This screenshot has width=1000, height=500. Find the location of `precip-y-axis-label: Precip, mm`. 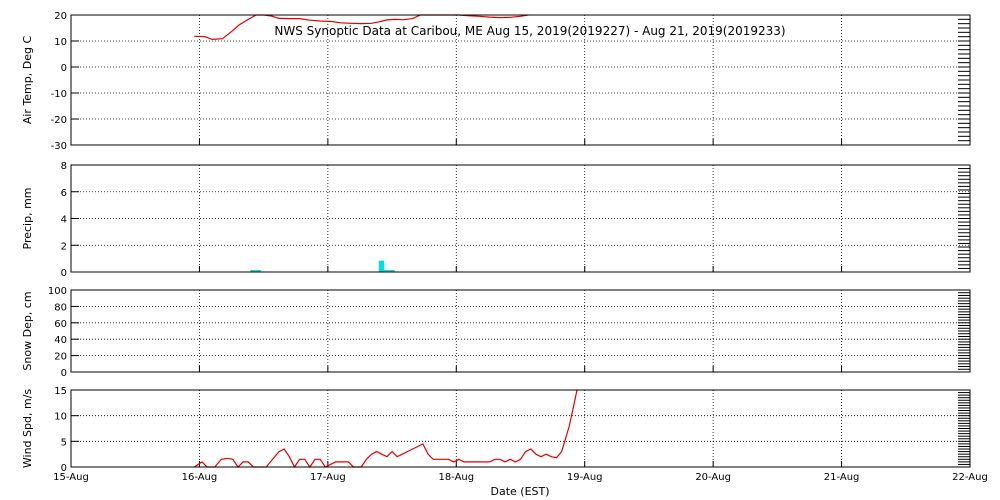

precip-y-axis-label: Precip, mm is located at coordinates (27, 219).